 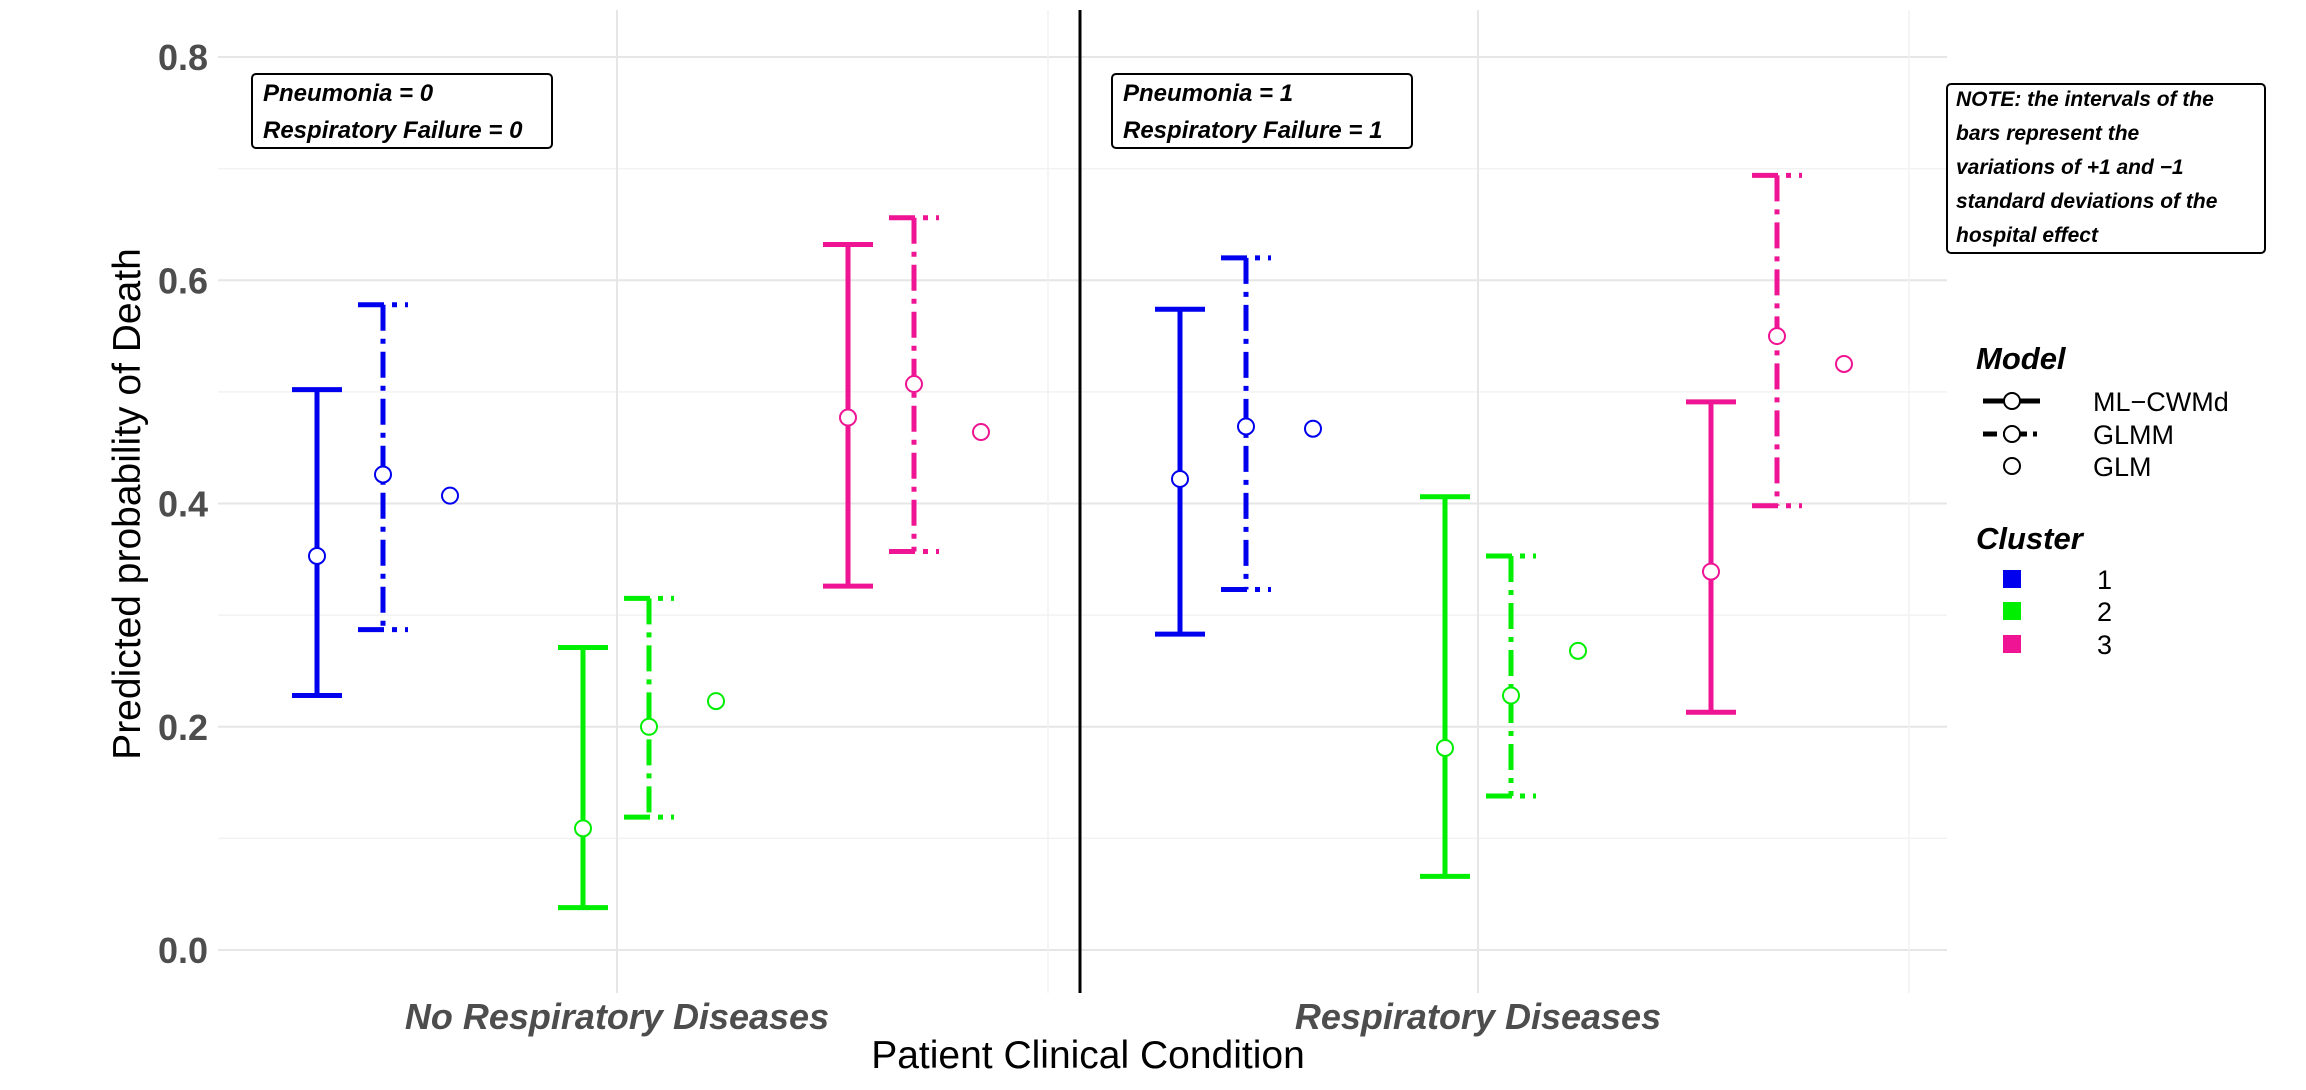 What do you see at coordinates (2021, 358) in the screenshot?
I see `legend-model-title: Model` at bounding box center [2021, 358].